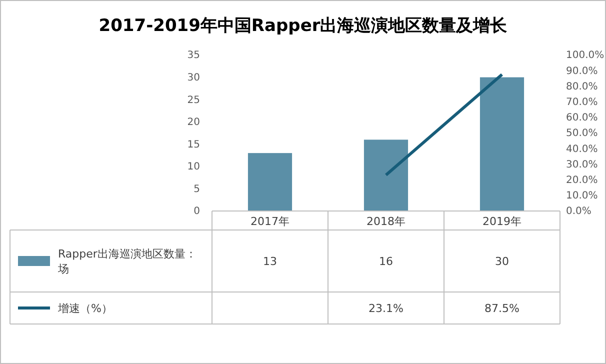 The image size is (606, 364). I want to click on y2-tick-label: 50.0%, so click(582, 134).